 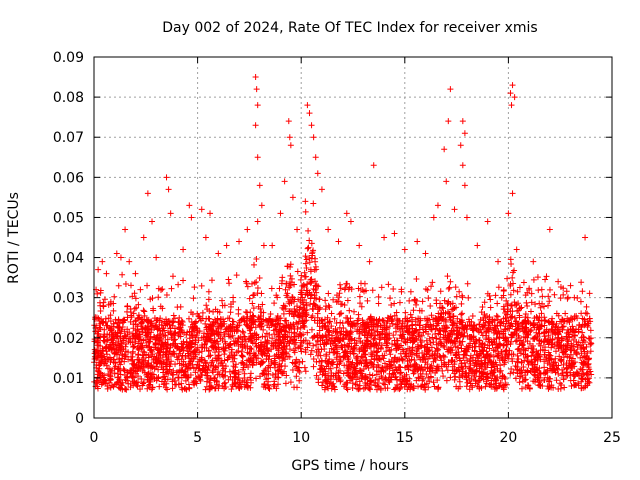 What do you see at coordinates (68, 299) in the screenshot?
I see `y-tick-label: 0.03` at bounding box center [68, 299].